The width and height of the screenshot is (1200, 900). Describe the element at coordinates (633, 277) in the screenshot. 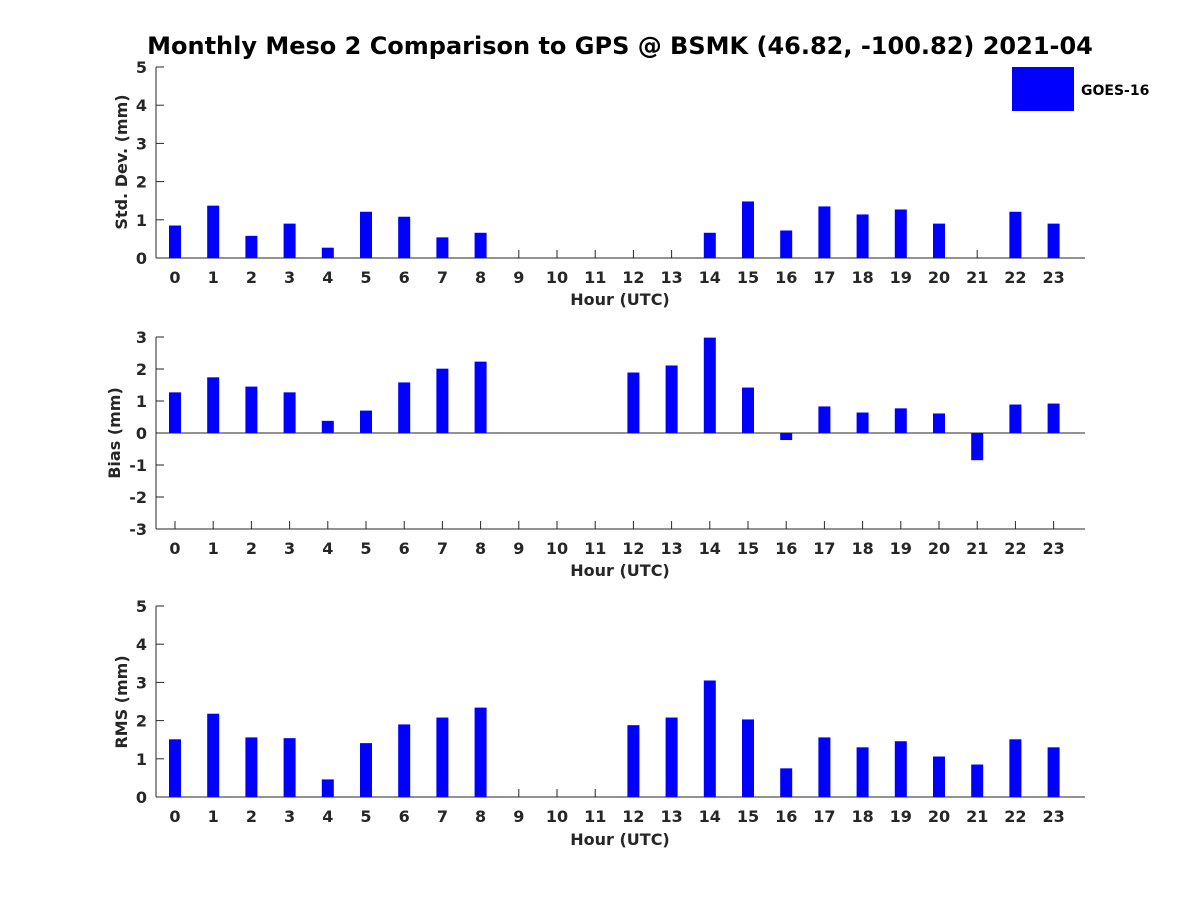

I see `x-tick-label: 12` at that location.